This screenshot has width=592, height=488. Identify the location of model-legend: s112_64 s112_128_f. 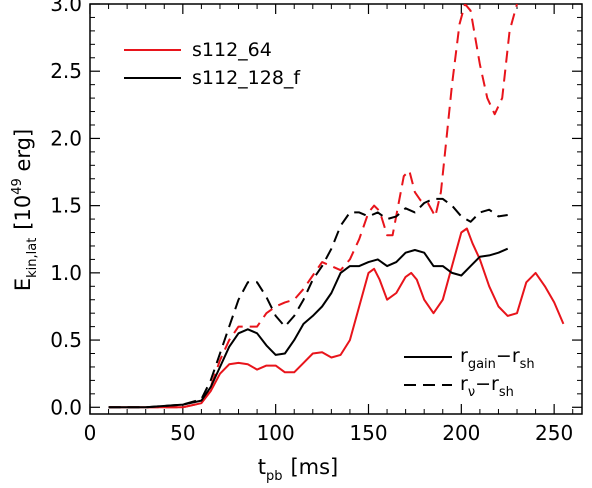
(212, 64).